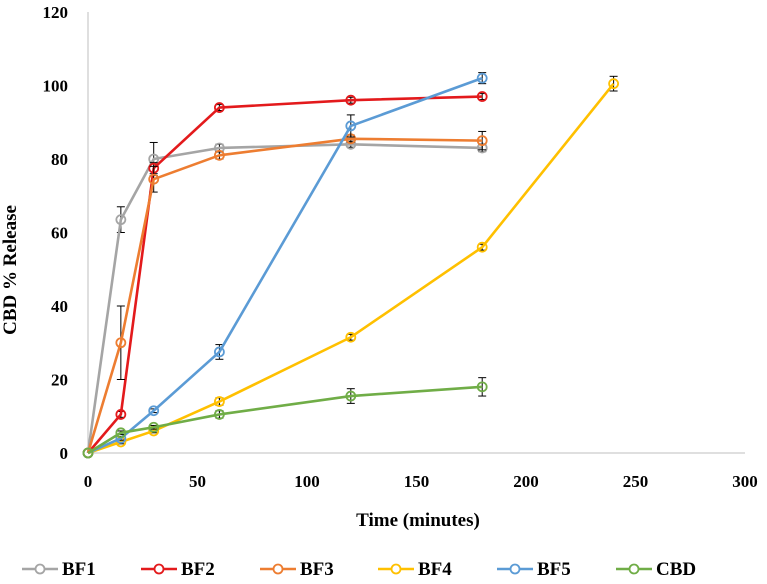 Image resolution: width=767 pixels, height=584 pixels. What do you see at coordinates (417, 481) in the screenshot?
I see `x-tick-label: 150` at bounding box center [417, 481].